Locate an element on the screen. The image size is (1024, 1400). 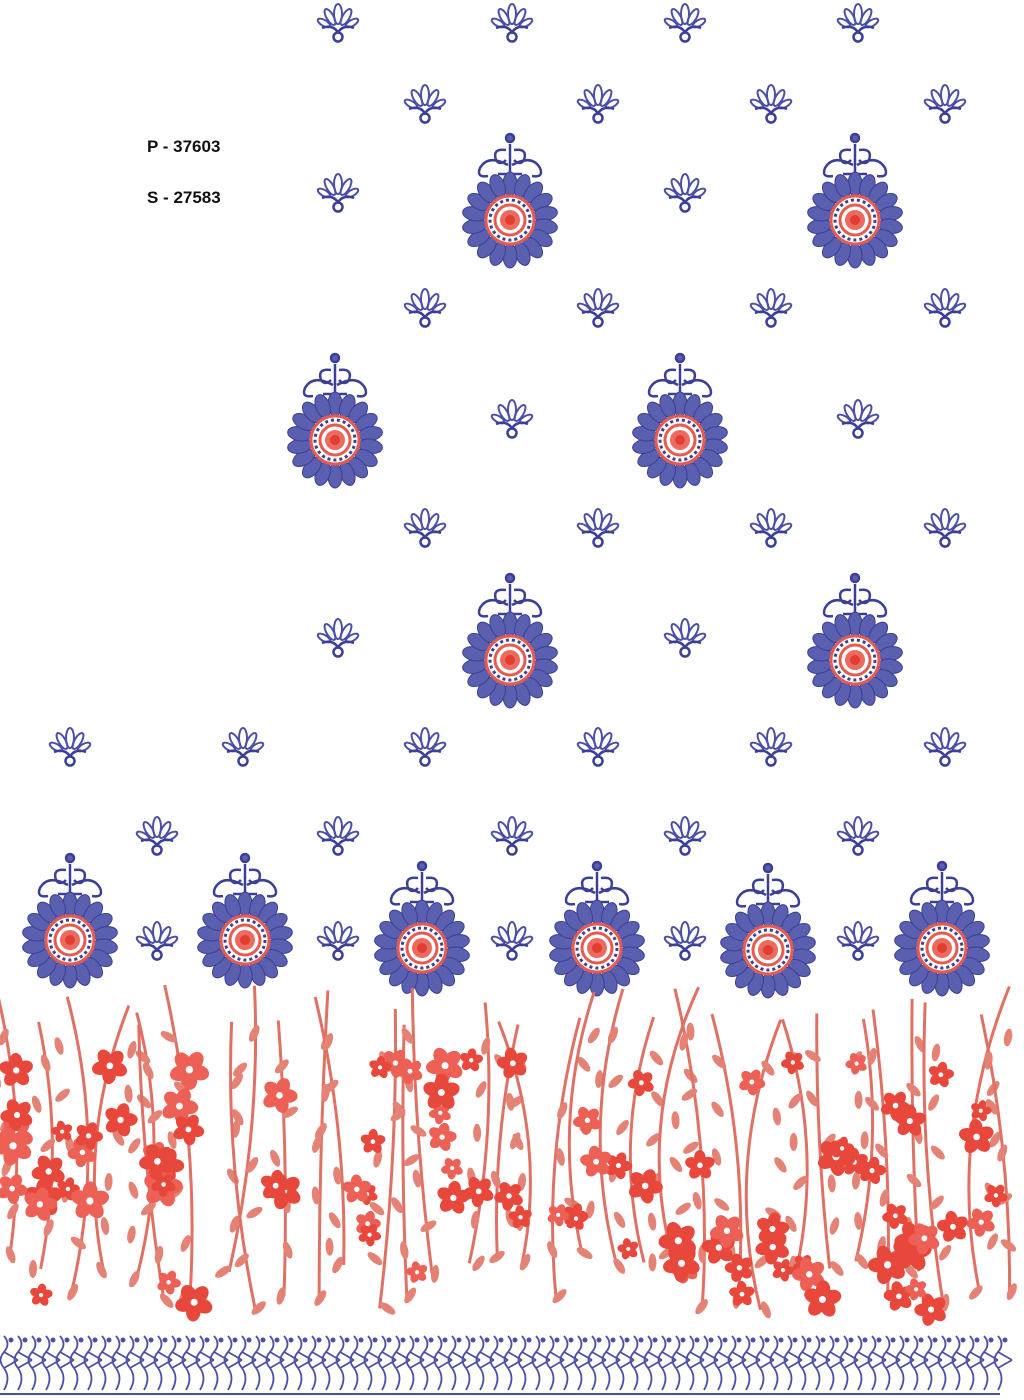
design-code: S - 27583 is located at coordinates (184, 197).